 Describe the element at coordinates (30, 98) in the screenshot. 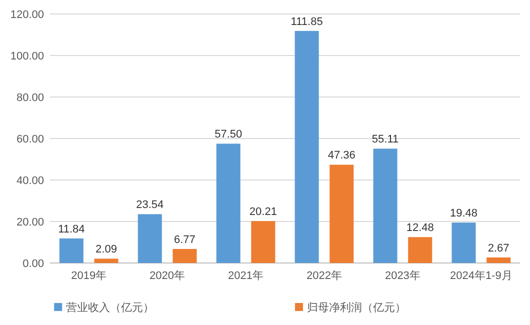

I see `y-tick-label: 80.00` at that location.